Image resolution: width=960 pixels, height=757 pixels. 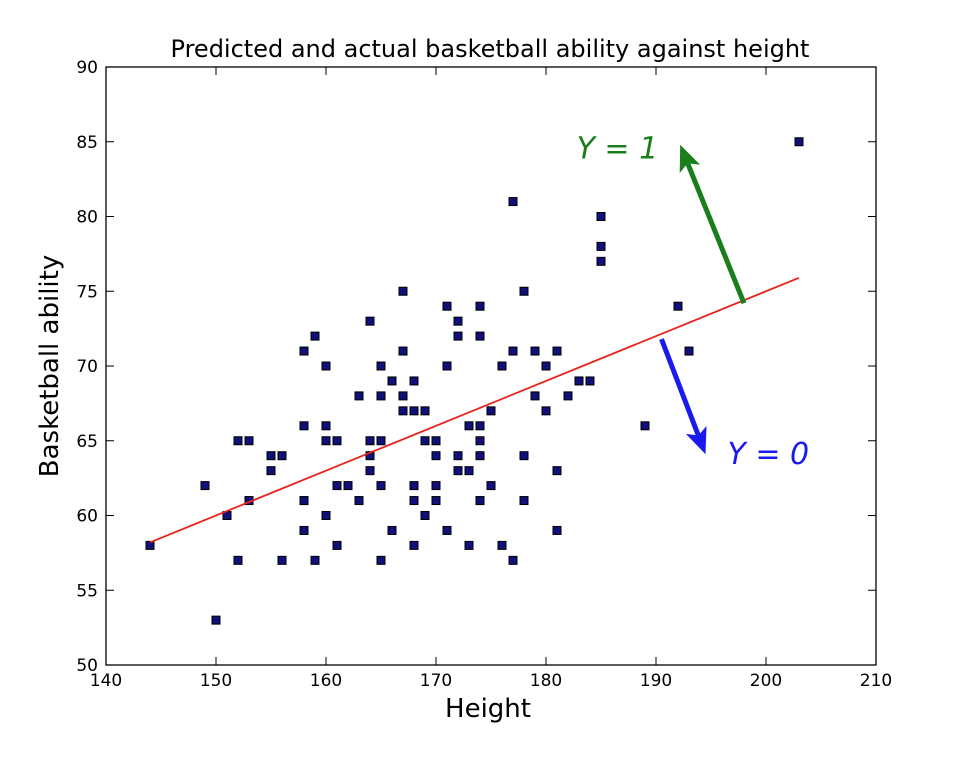 What do you see at coordinates (87, 666) in the screenshot?
I see `y-tick-label: 50` at bounding box center [87, 666].